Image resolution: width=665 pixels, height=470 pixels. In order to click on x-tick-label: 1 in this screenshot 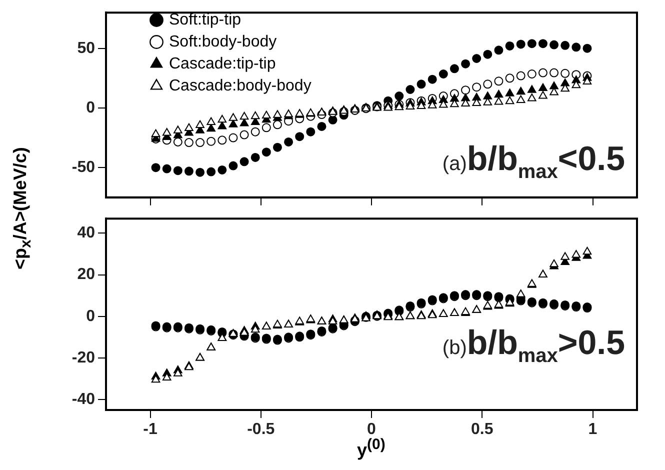, I will do `click(593, 429)`.